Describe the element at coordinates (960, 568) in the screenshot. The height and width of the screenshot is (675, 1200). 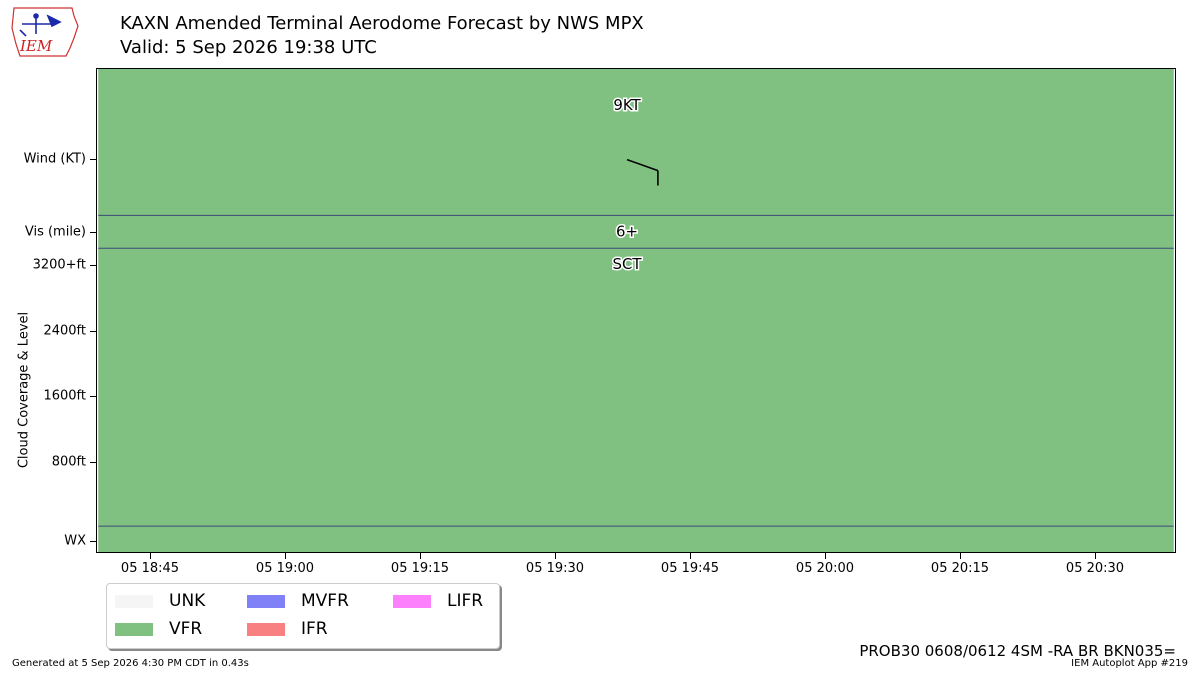
I see `x-tick-label: 05 20:15` at that location.